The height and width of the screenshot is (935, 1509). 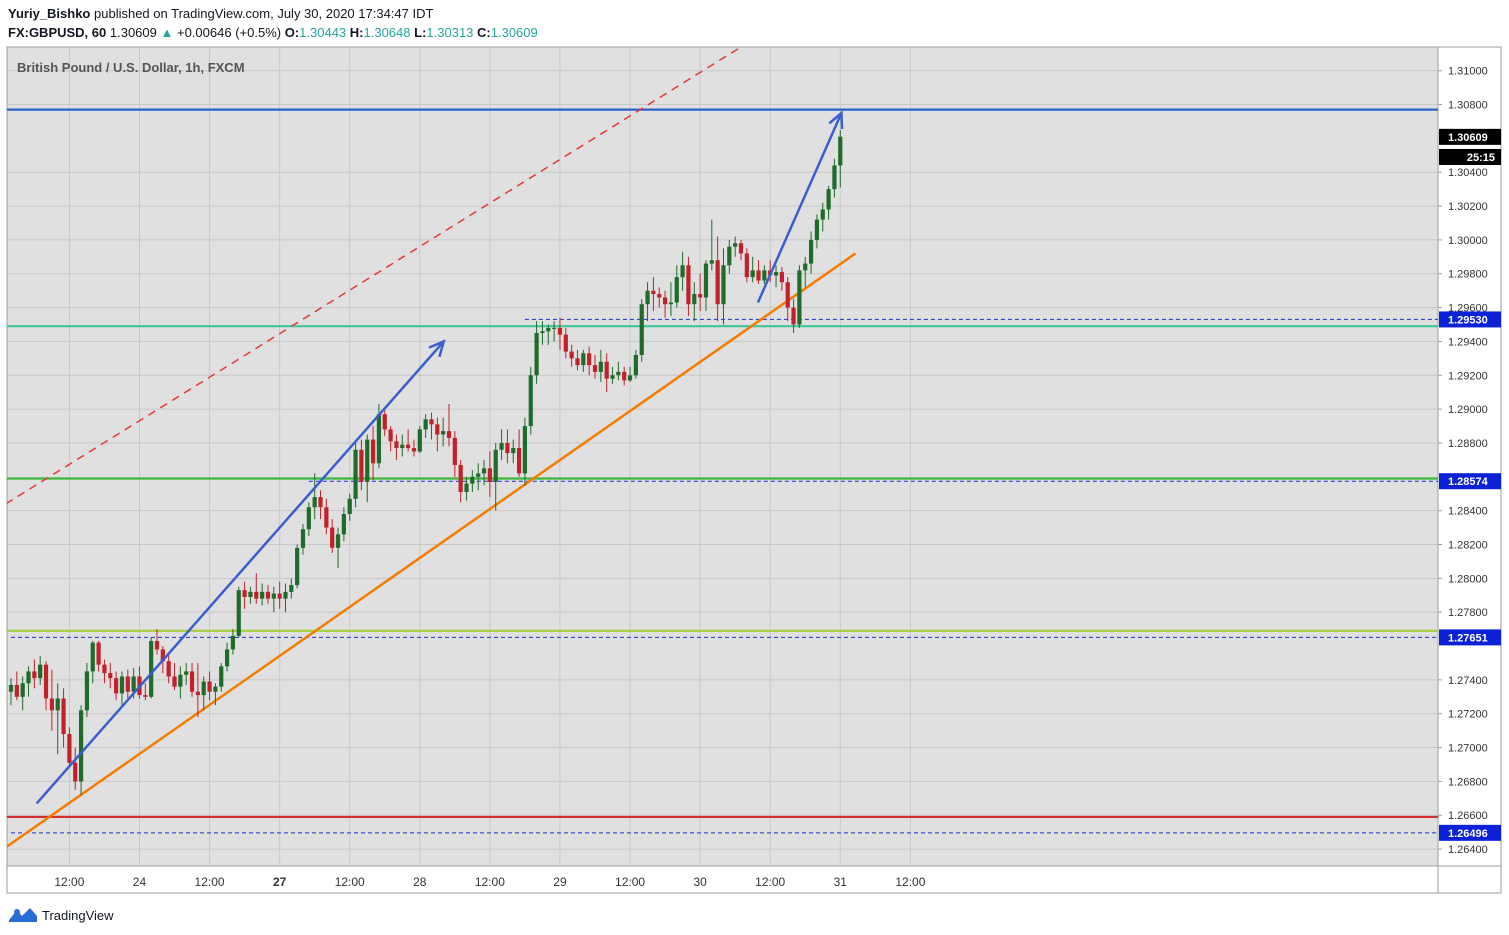 I want to click on x-tick-label: 29, so click(x=560, y=882).